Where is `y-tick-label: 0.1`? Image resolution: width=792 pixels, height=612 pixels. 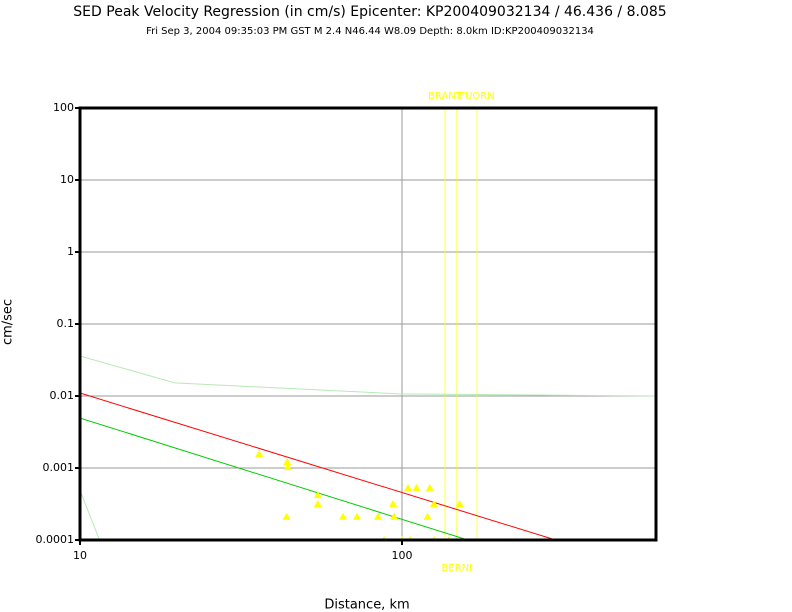
y-tick-label: 0.1 is located at coordinates (66, 323).